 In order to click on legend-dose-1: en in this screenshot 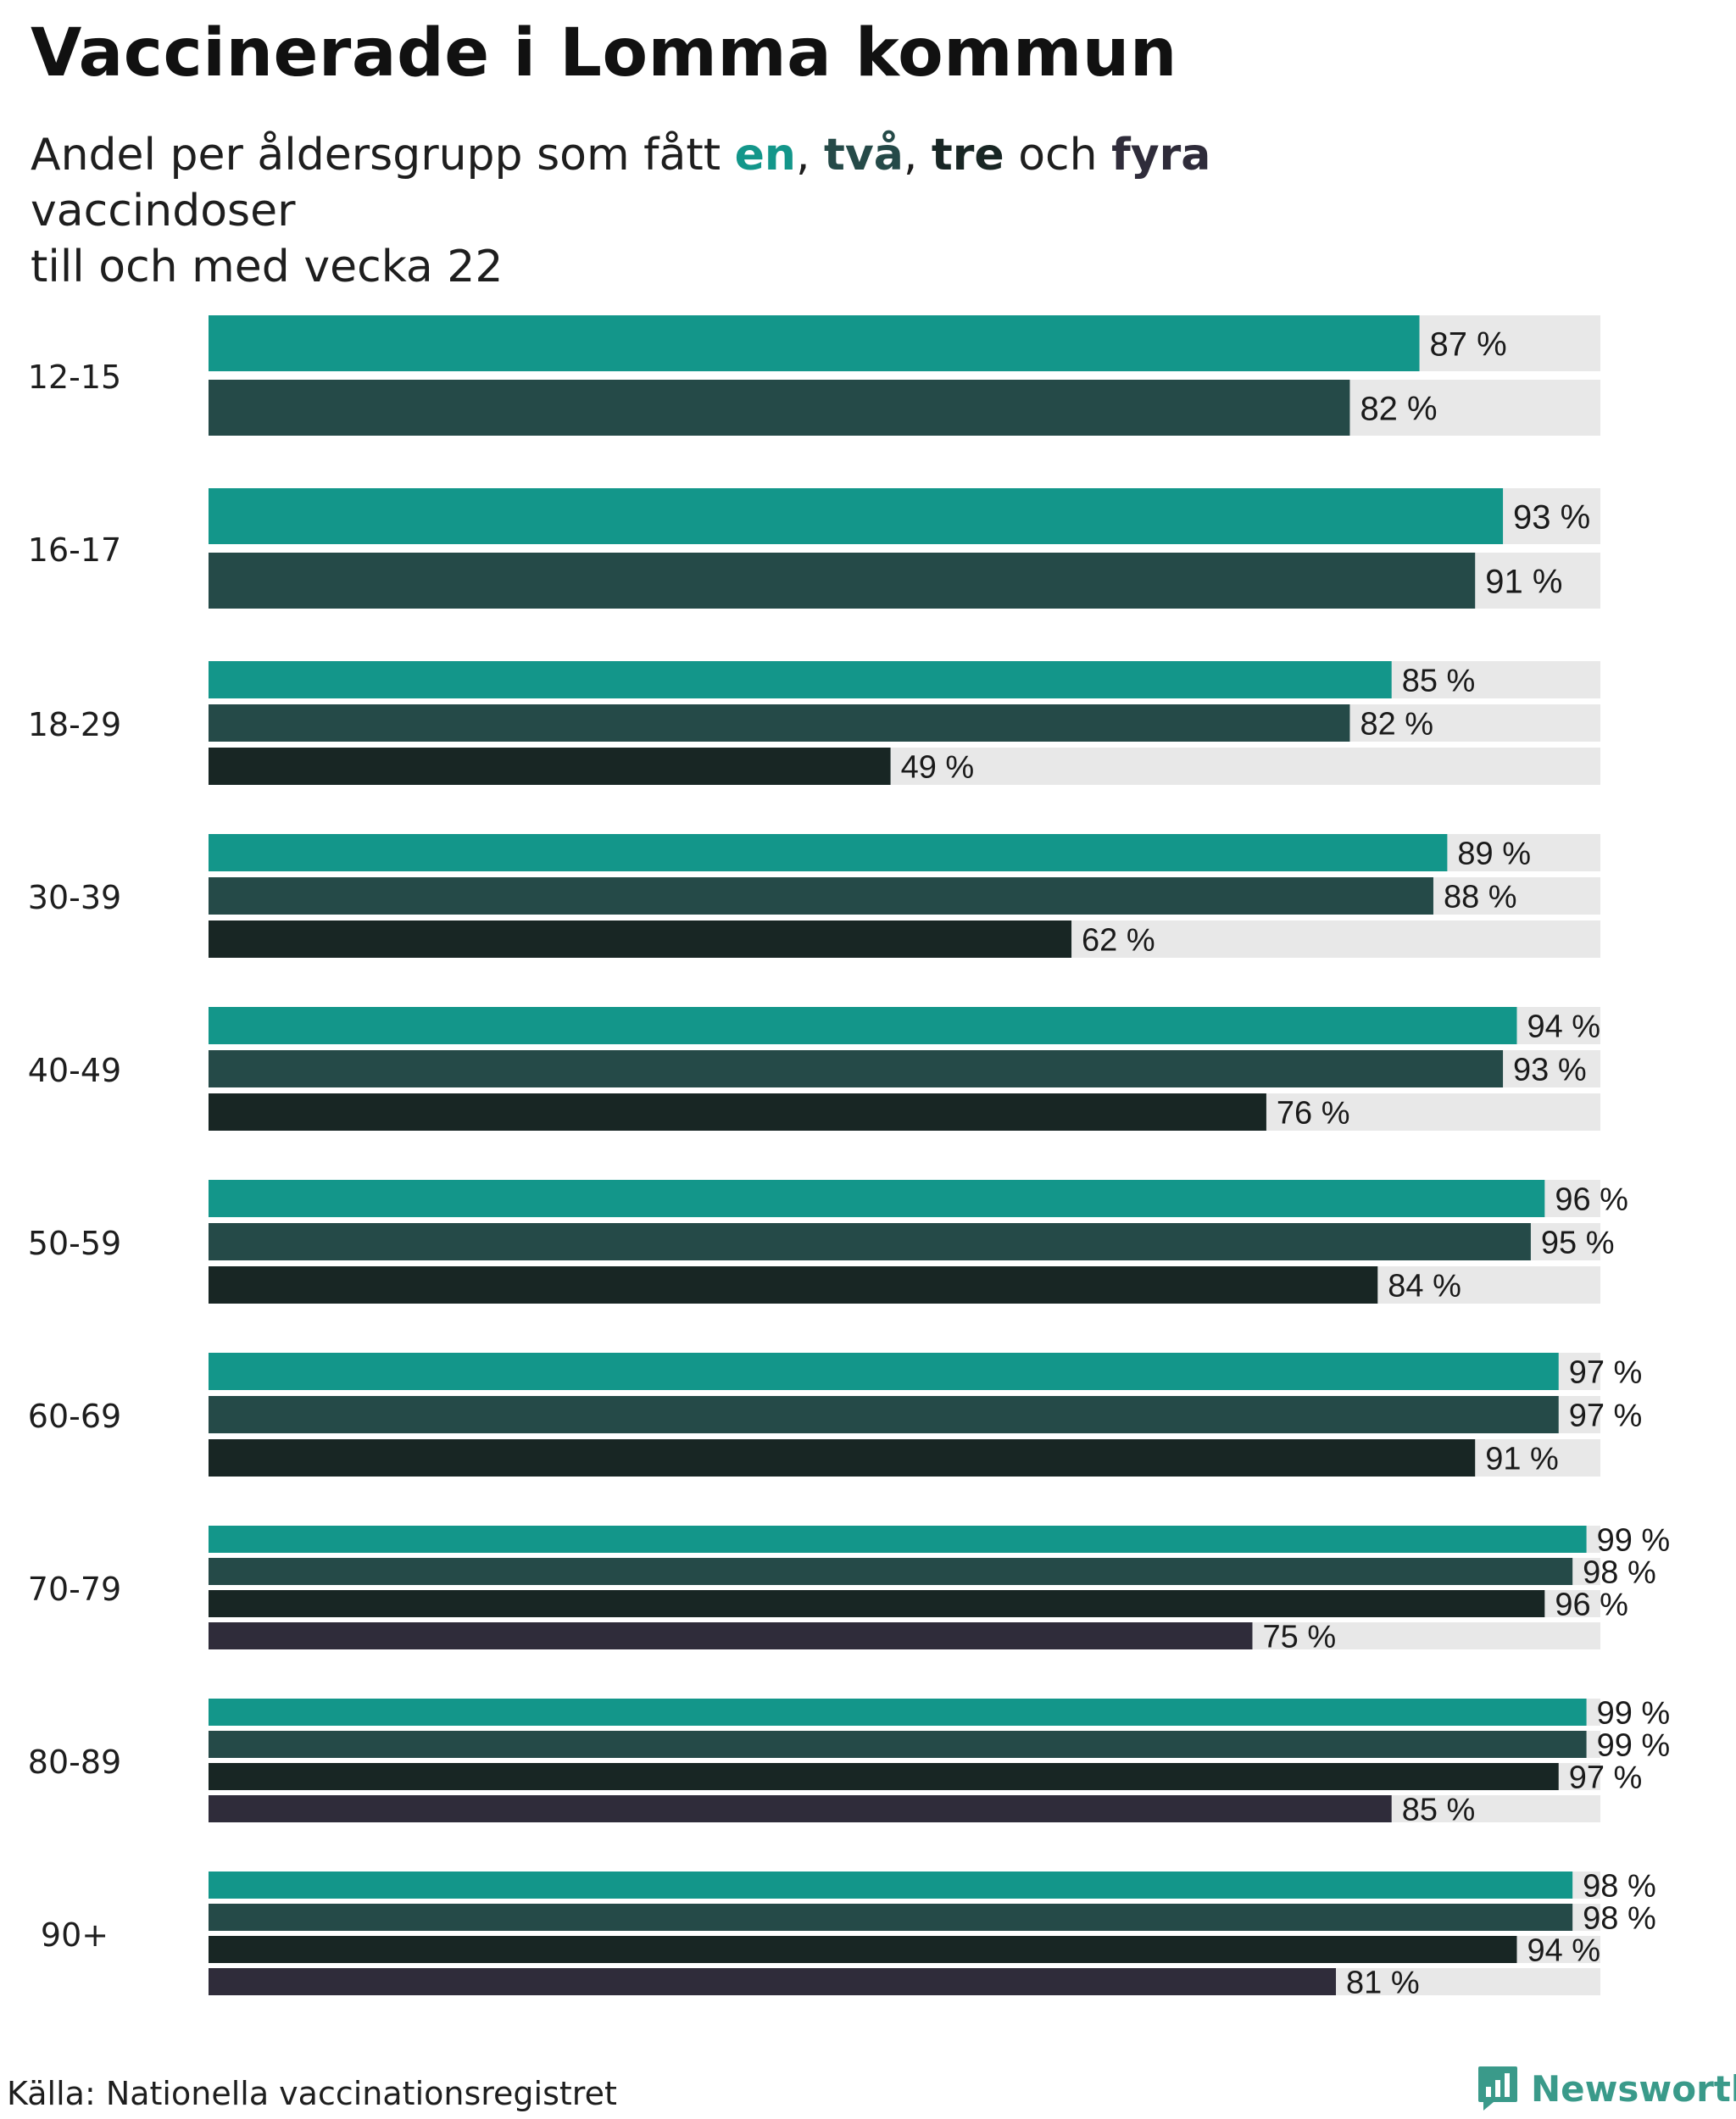, I will do `click(765, 156)`.